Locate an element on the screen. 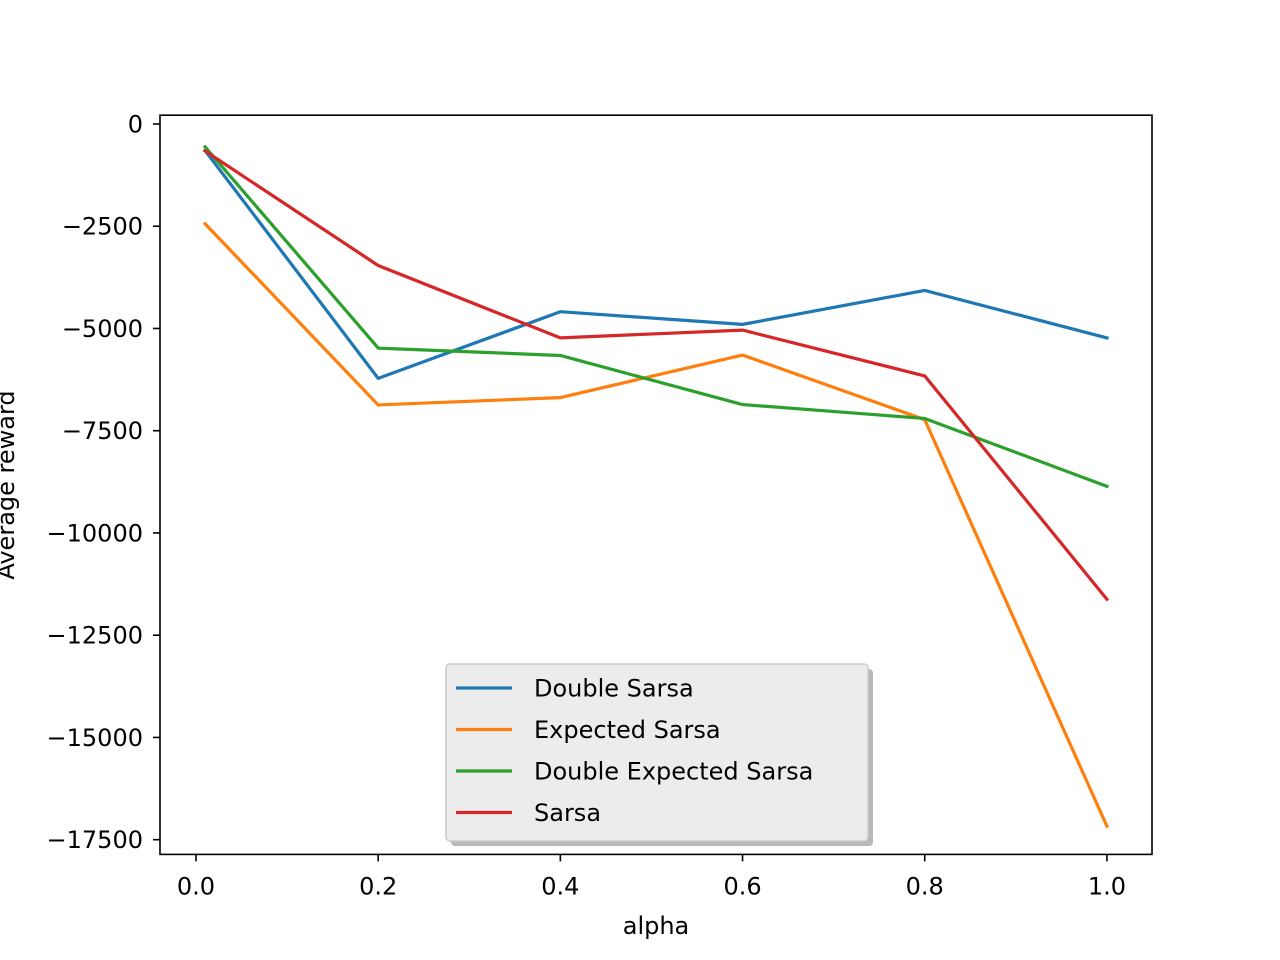 The height and width of the screenshot is (960, 1280). x-tick-label: 0.2 is located at coordinates (378, 886).